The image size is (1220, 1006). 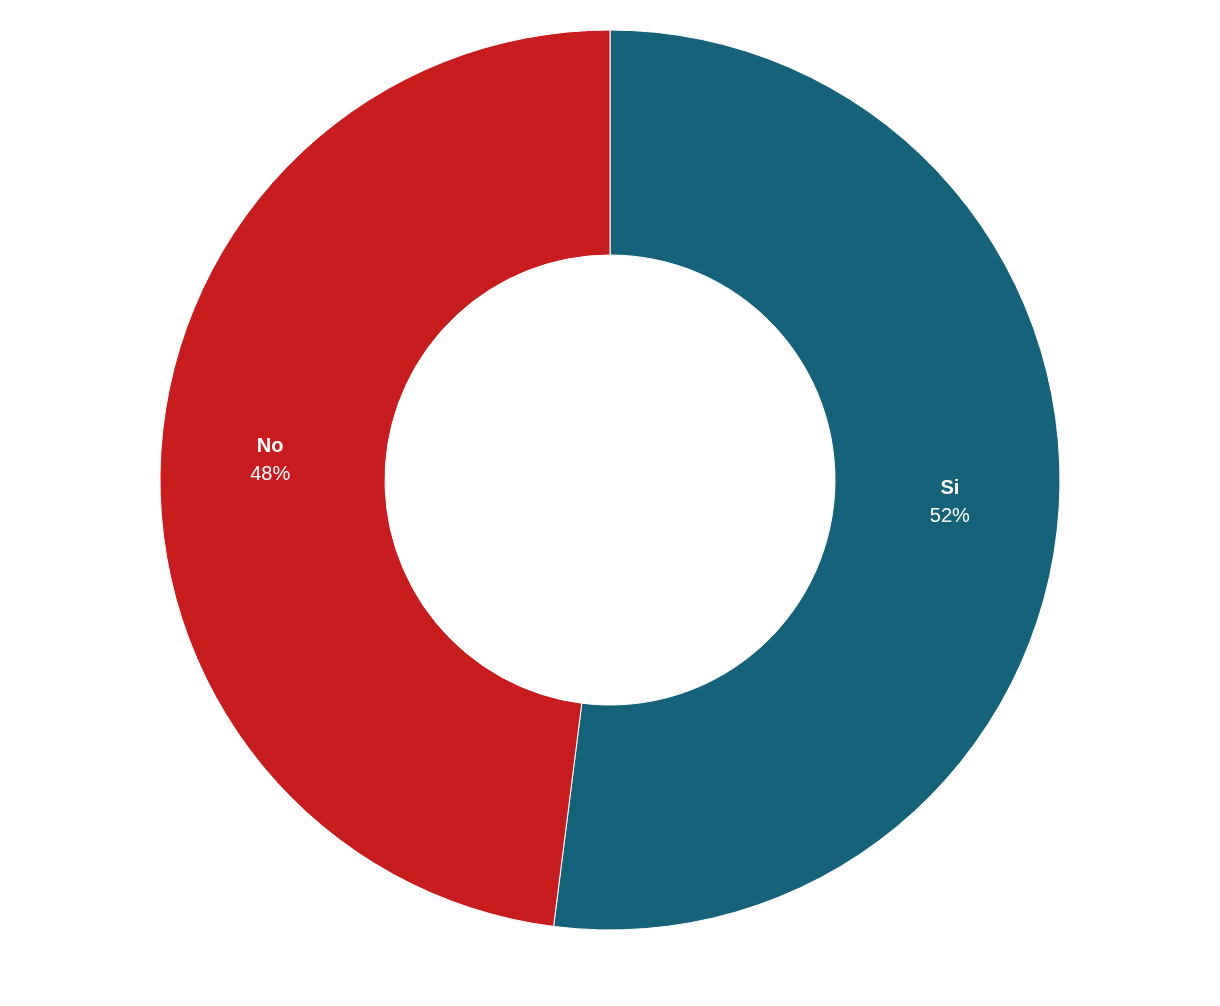 What do you see at coordinates (270, 472) in the screenshot?
I see `data-label: 48%` at bounding box center [270, 472].